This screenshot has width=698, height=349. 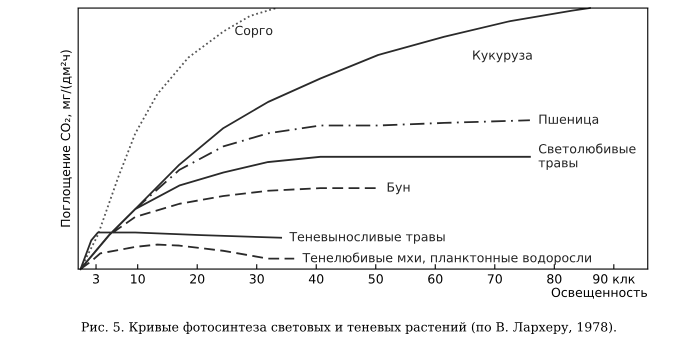 I want to click on x-tick-label: 60, so click(x=435, y=279).